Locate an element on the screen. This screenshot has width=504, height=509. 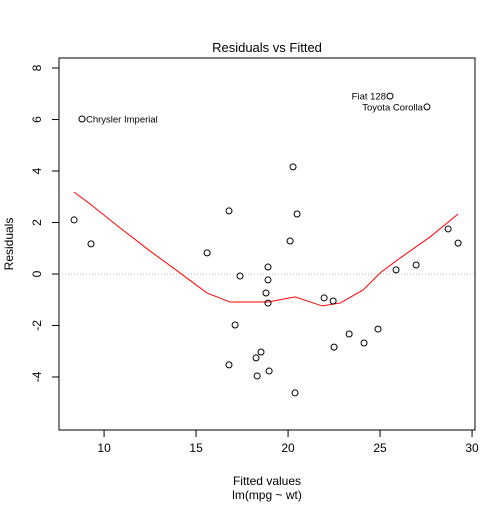
y-tick-label: 2 is located at coordinates (37, 222).